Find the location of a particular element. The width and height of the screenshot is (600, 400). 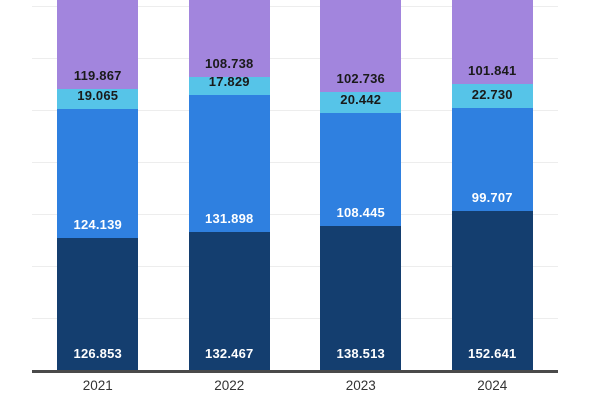

bar-segment-2023-segment-cyan: 20.442 is located at coordinates (361, 102).